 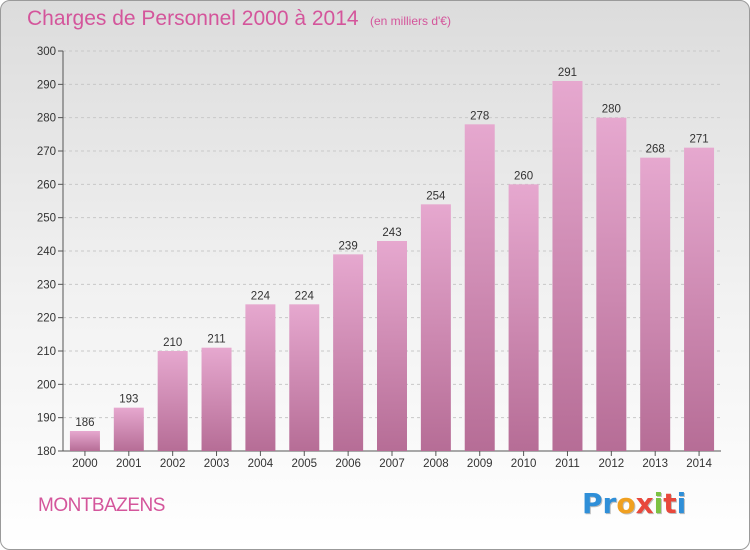 I want to click on x-tick-label: 2008, so click(x=436, y=464).